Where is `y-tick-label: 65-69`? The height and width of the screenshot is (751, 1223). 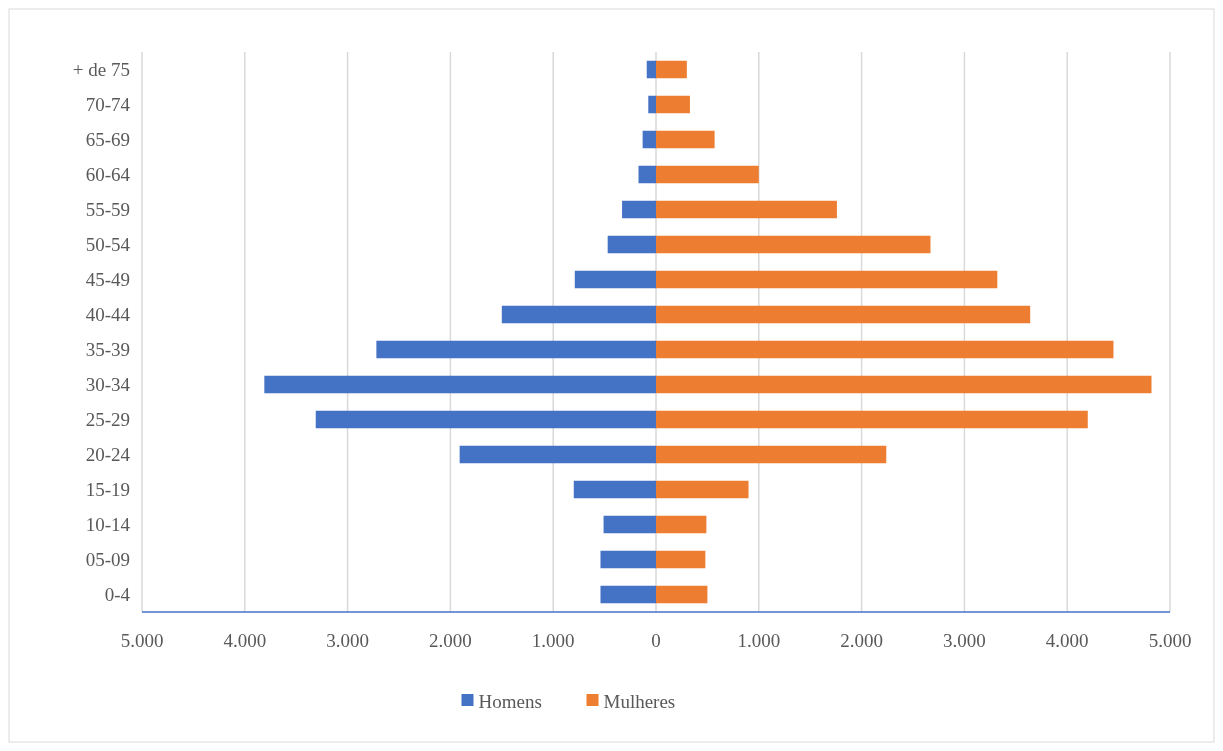 y-tick-label: 65-69 is located at coordinates (107, 140).